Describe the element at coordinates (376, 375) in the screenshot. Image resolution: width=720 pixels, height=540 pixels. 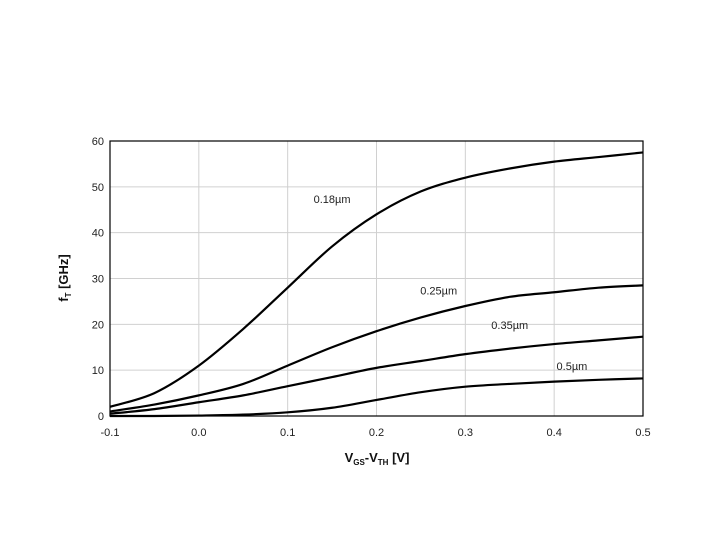
I see `series-line` at that location.